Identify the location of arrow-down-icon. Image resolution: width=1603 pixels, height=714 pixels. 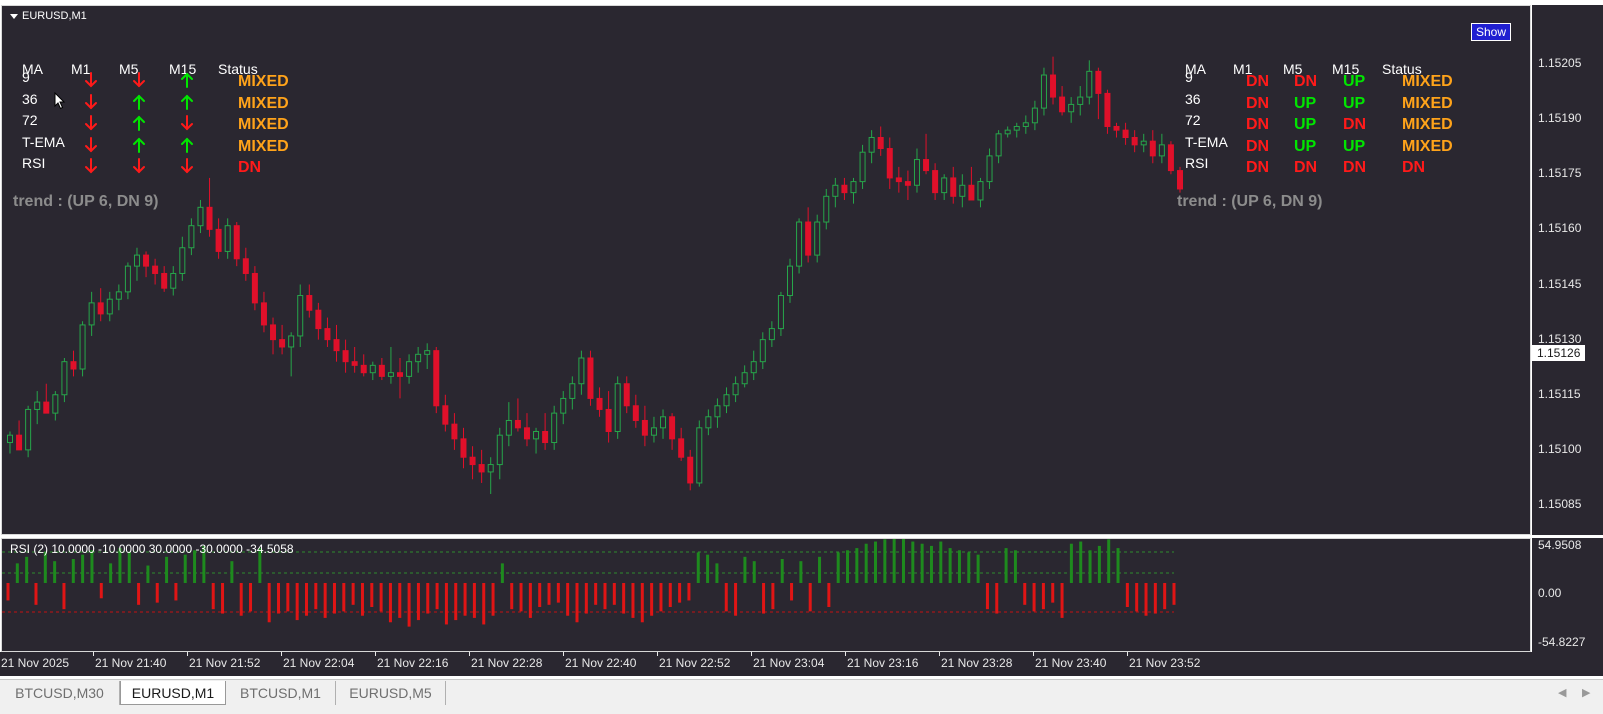
(139, 166).